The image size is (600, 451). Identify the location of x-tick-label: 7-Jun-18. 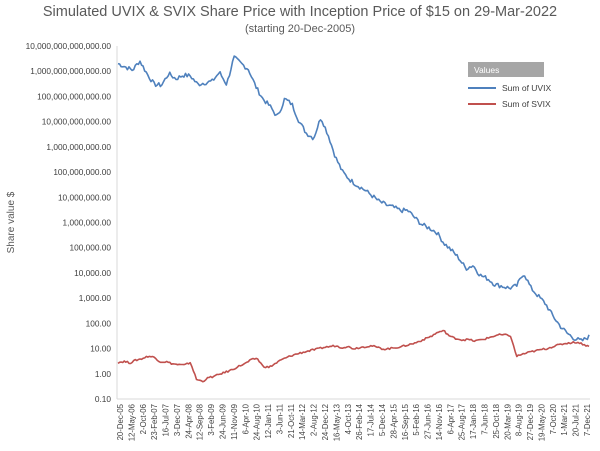
(484, 419).